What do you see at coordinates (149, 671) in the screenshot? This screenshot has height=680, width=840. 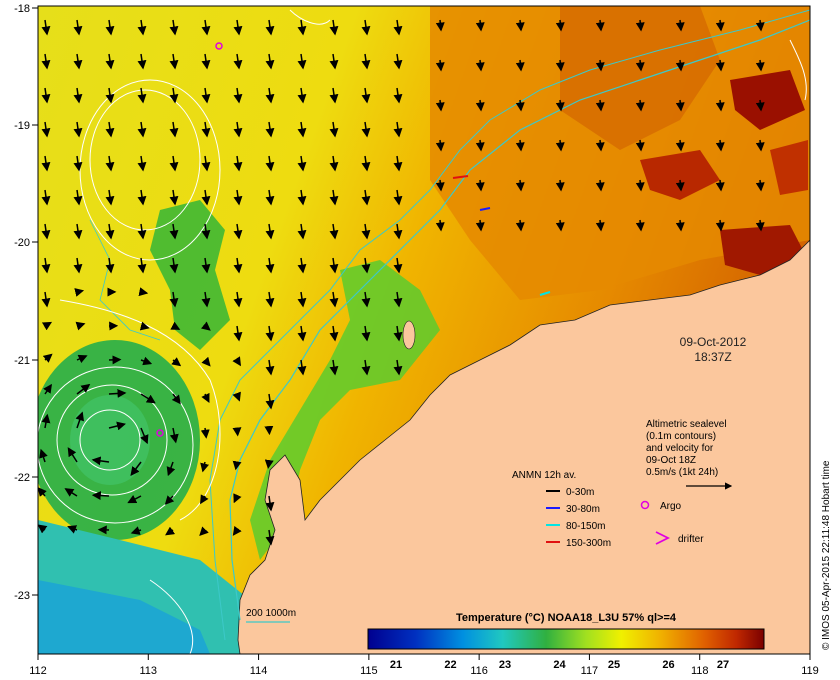 I see `lon-tick-label: 113` at bounding box center [149, 671].